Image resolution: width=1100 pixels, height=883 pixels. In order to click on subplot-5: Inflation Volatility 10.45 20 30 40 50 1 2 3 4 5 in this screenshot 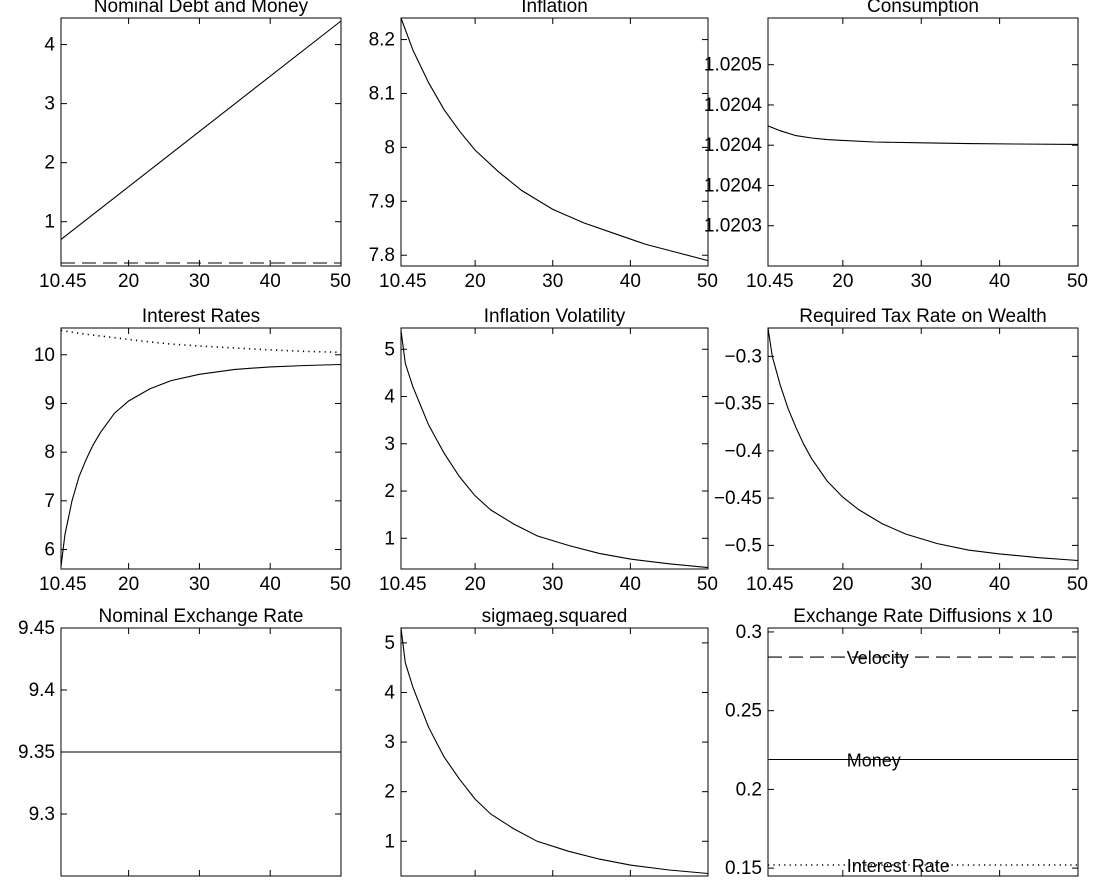, I will do `click(548, 450)`.